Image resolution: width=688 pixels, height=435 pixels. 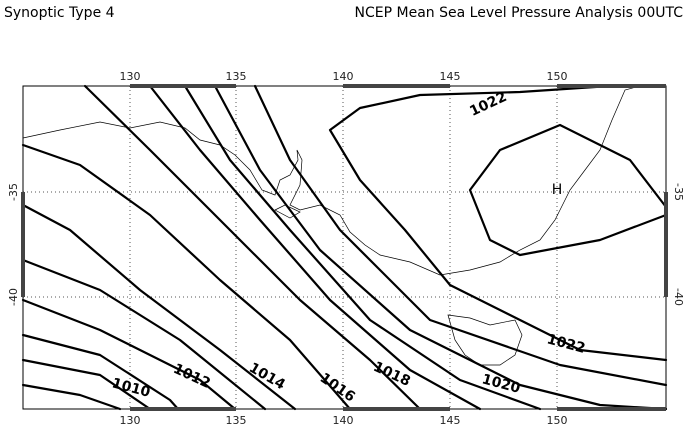 I want to click on top-lon-label: 135, so click(x=236, y=76).